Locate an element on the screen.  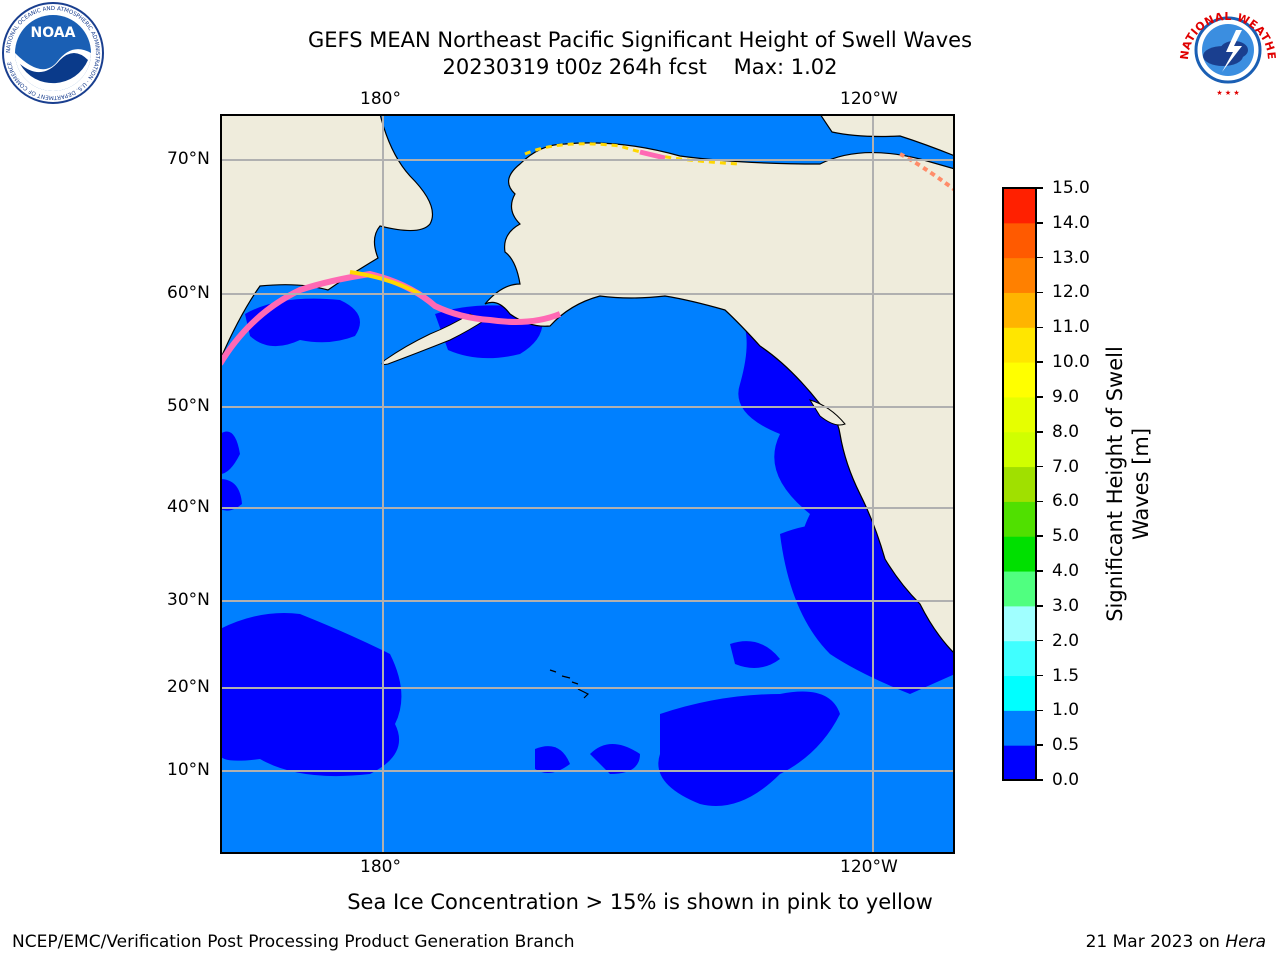
colorbar-tick-label: 5.0 is located at coordinates (1066, 536).